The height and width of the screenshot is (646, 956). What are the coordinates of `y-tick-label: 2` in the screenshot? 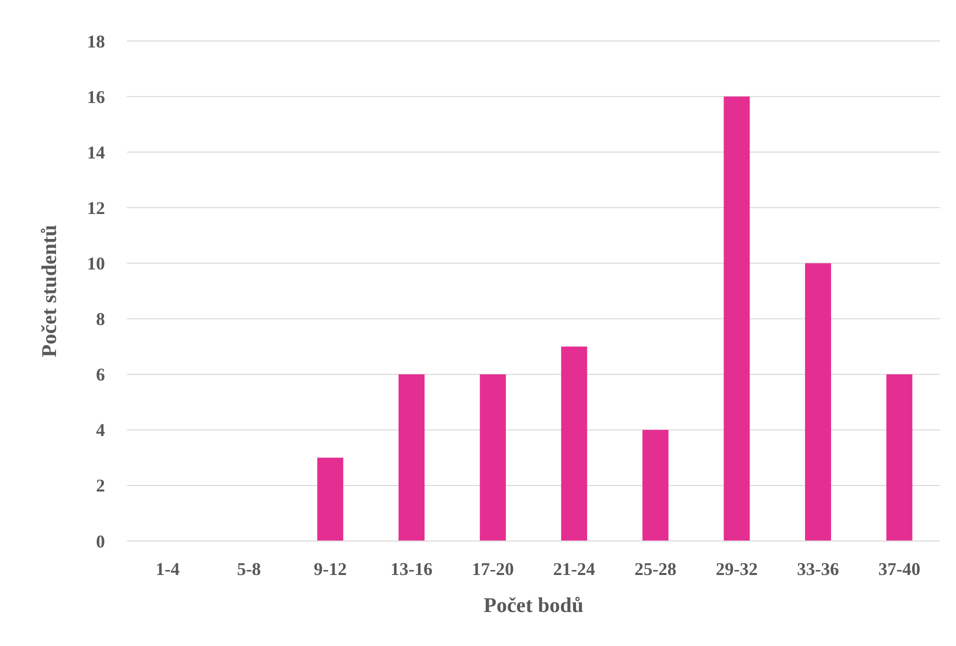 It's located at (100, 486).